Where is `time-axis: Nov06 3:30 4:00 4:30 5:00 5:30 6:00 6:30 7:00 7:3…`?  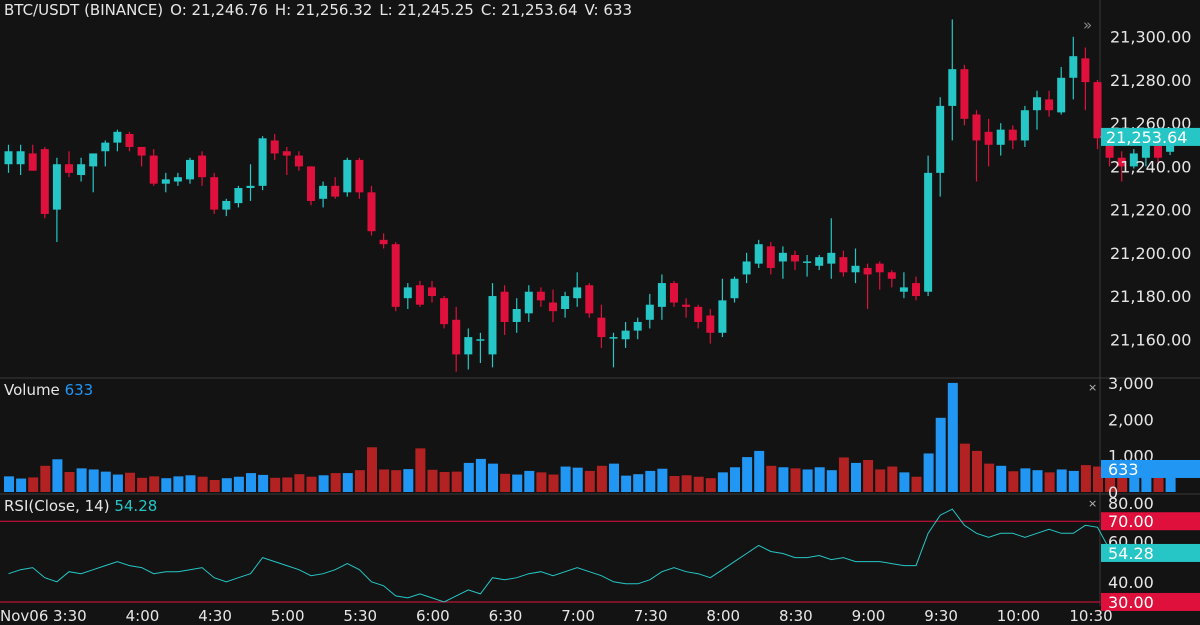 time-axis: Nov06 3:30 4:00 4:30 5:00 5:30 6:00 6:30 7:00 7:3… is located at coordinates (556, 616).